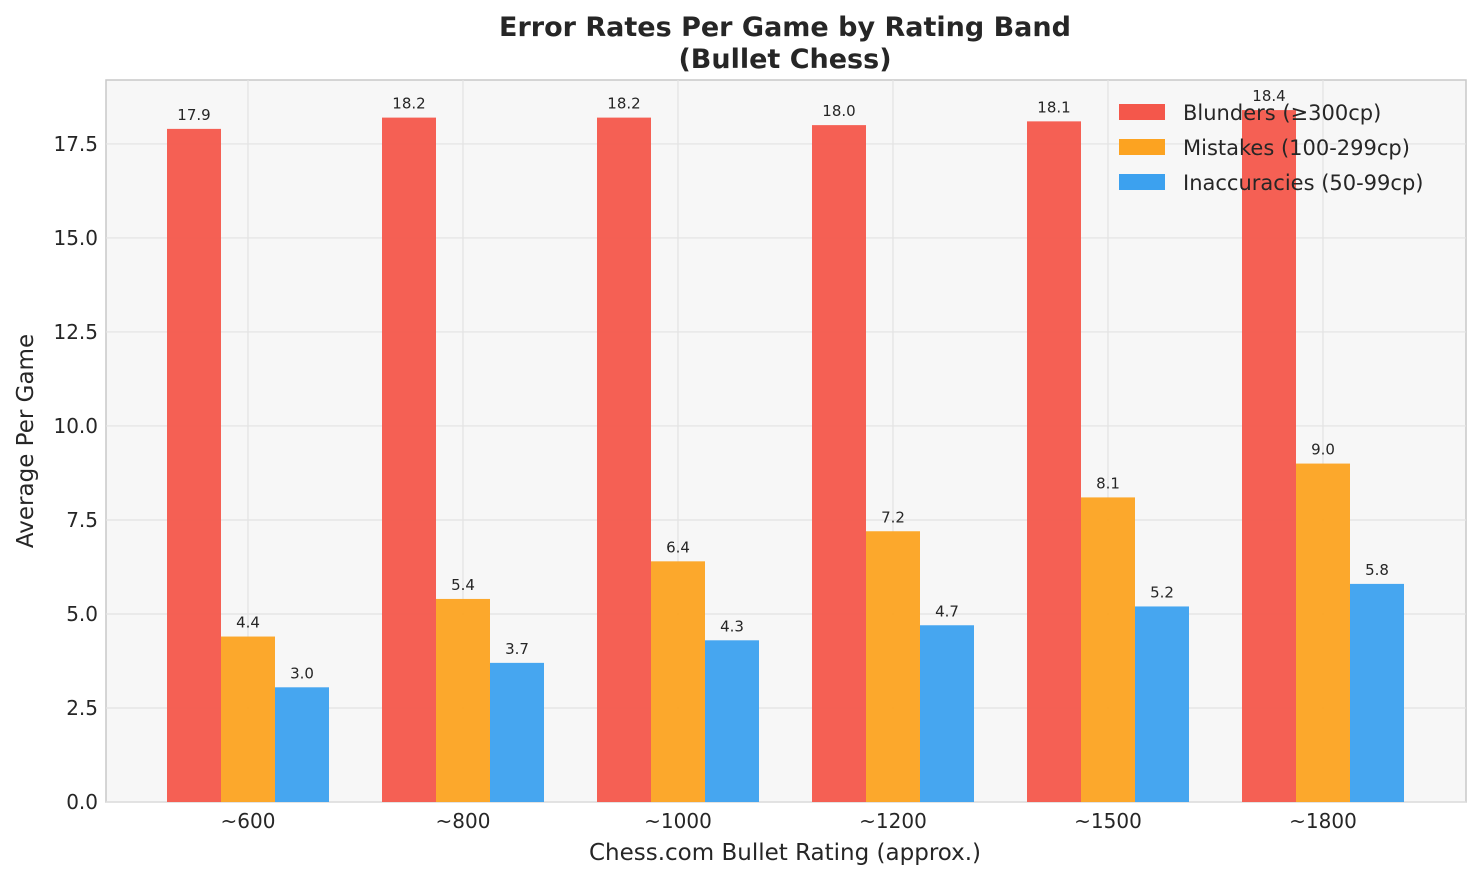 This screenshot has width=1480, height=880. Describe the element at coordinates (248, 623) in the screenshot. I see `bar-value-label: 4.4` at that location.